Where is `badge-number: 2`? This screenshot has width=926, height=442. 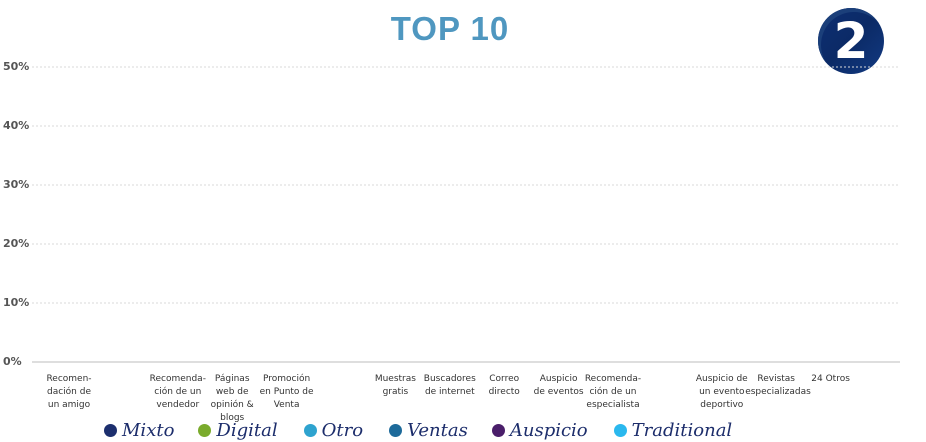
badge-number: 2 is located at coordinates (851, 41).